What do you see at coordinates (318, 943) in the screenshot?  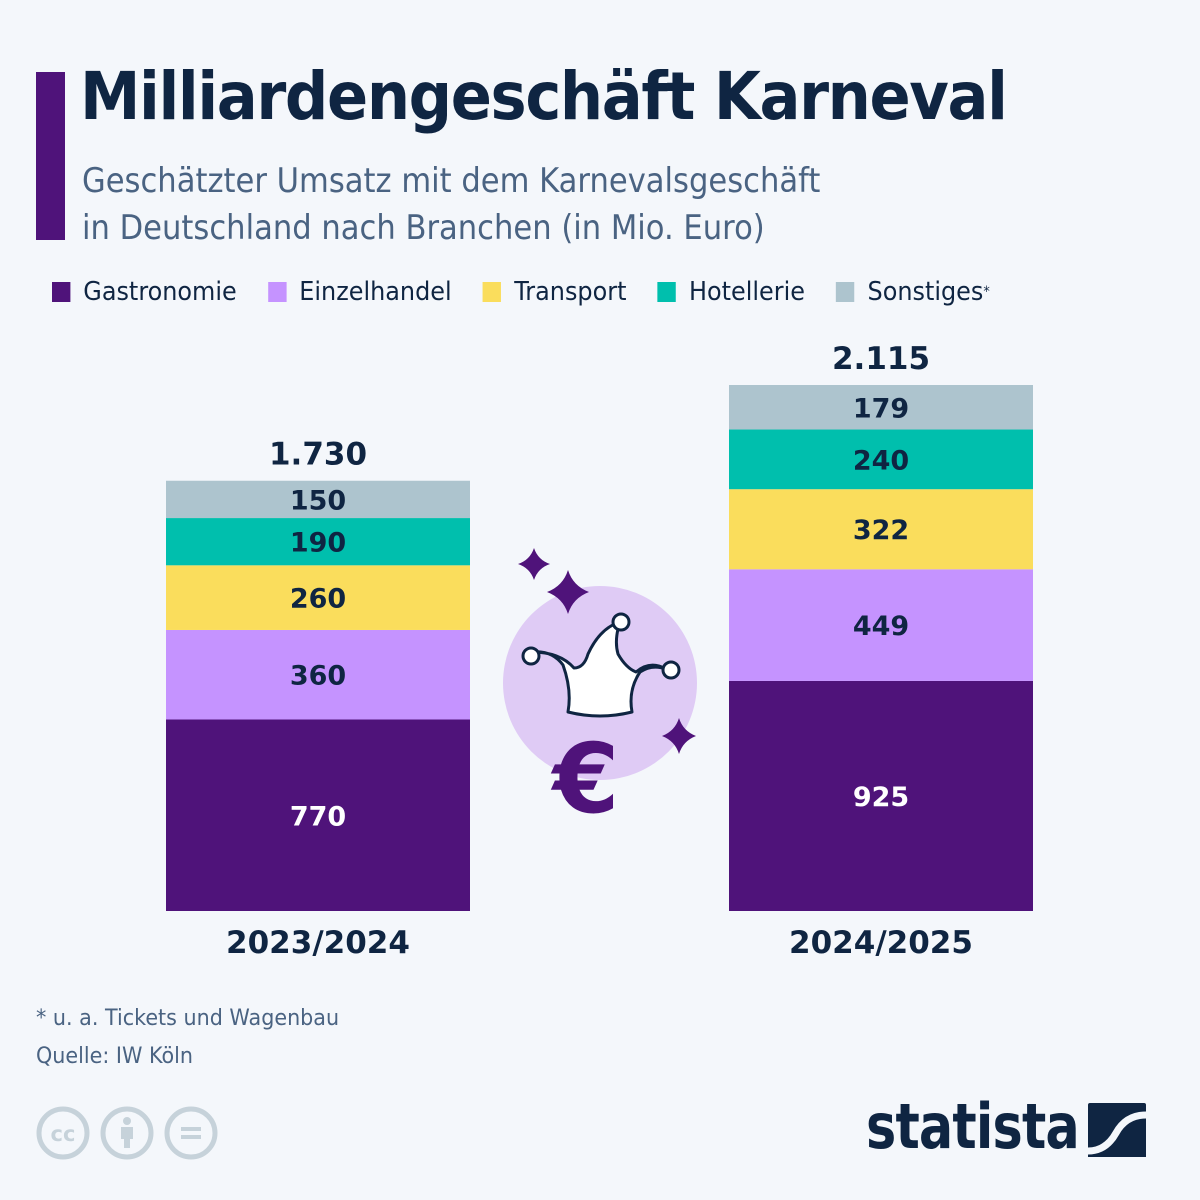 I see `category-label: 2023/2024` at bounding box center [318, 943].